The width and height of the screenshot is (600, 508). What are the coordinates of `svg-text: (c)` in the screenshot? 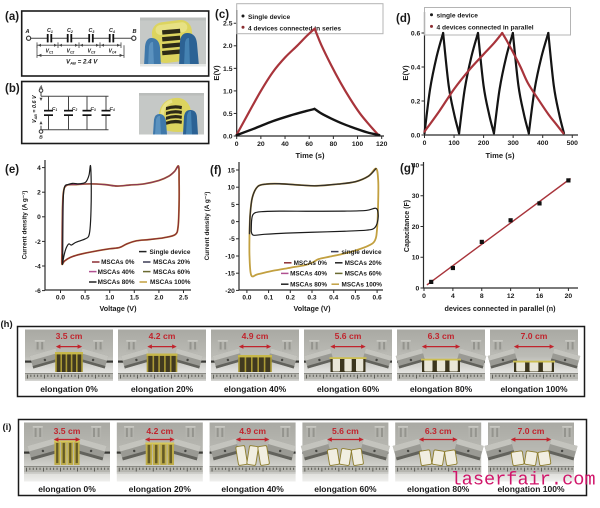 It's located at (222, 15).